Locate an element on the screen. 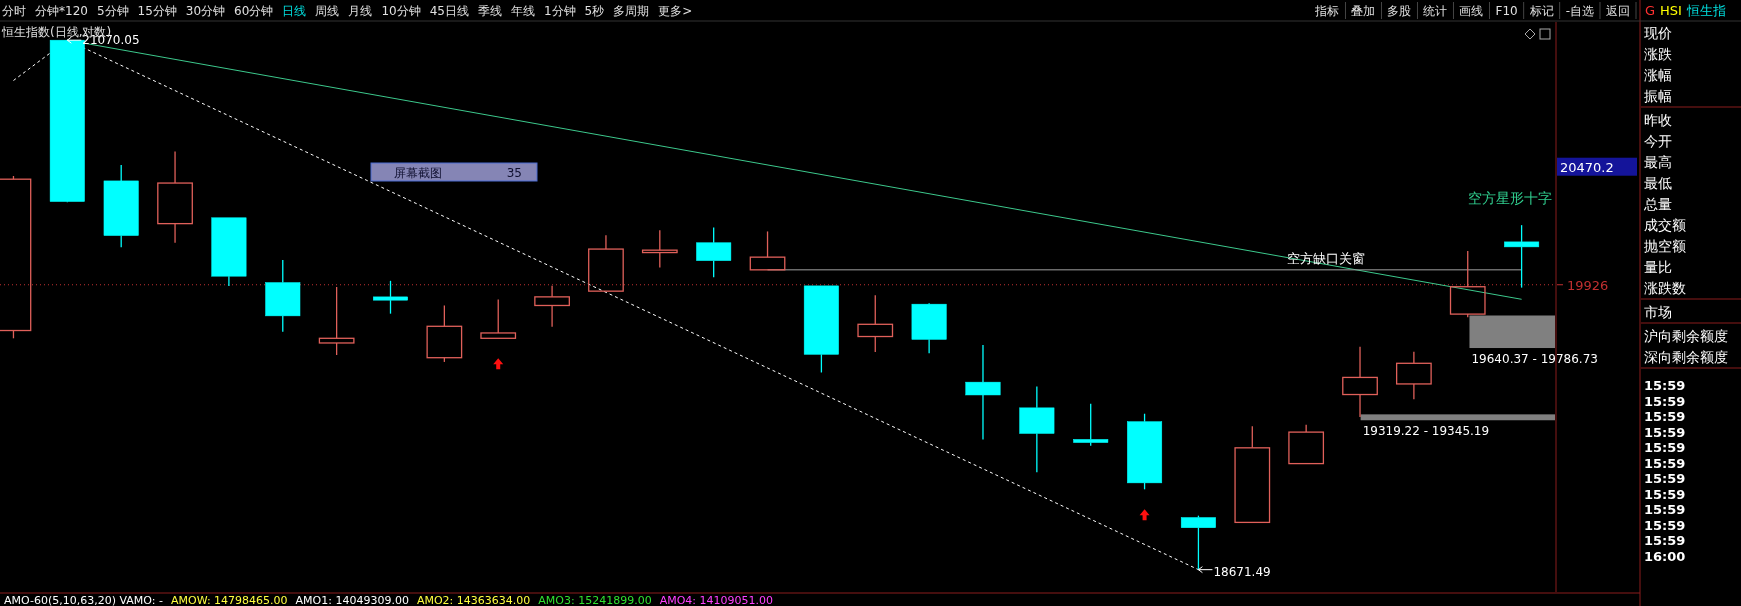  text: 60分钟 is located at coordinates (254, 11).